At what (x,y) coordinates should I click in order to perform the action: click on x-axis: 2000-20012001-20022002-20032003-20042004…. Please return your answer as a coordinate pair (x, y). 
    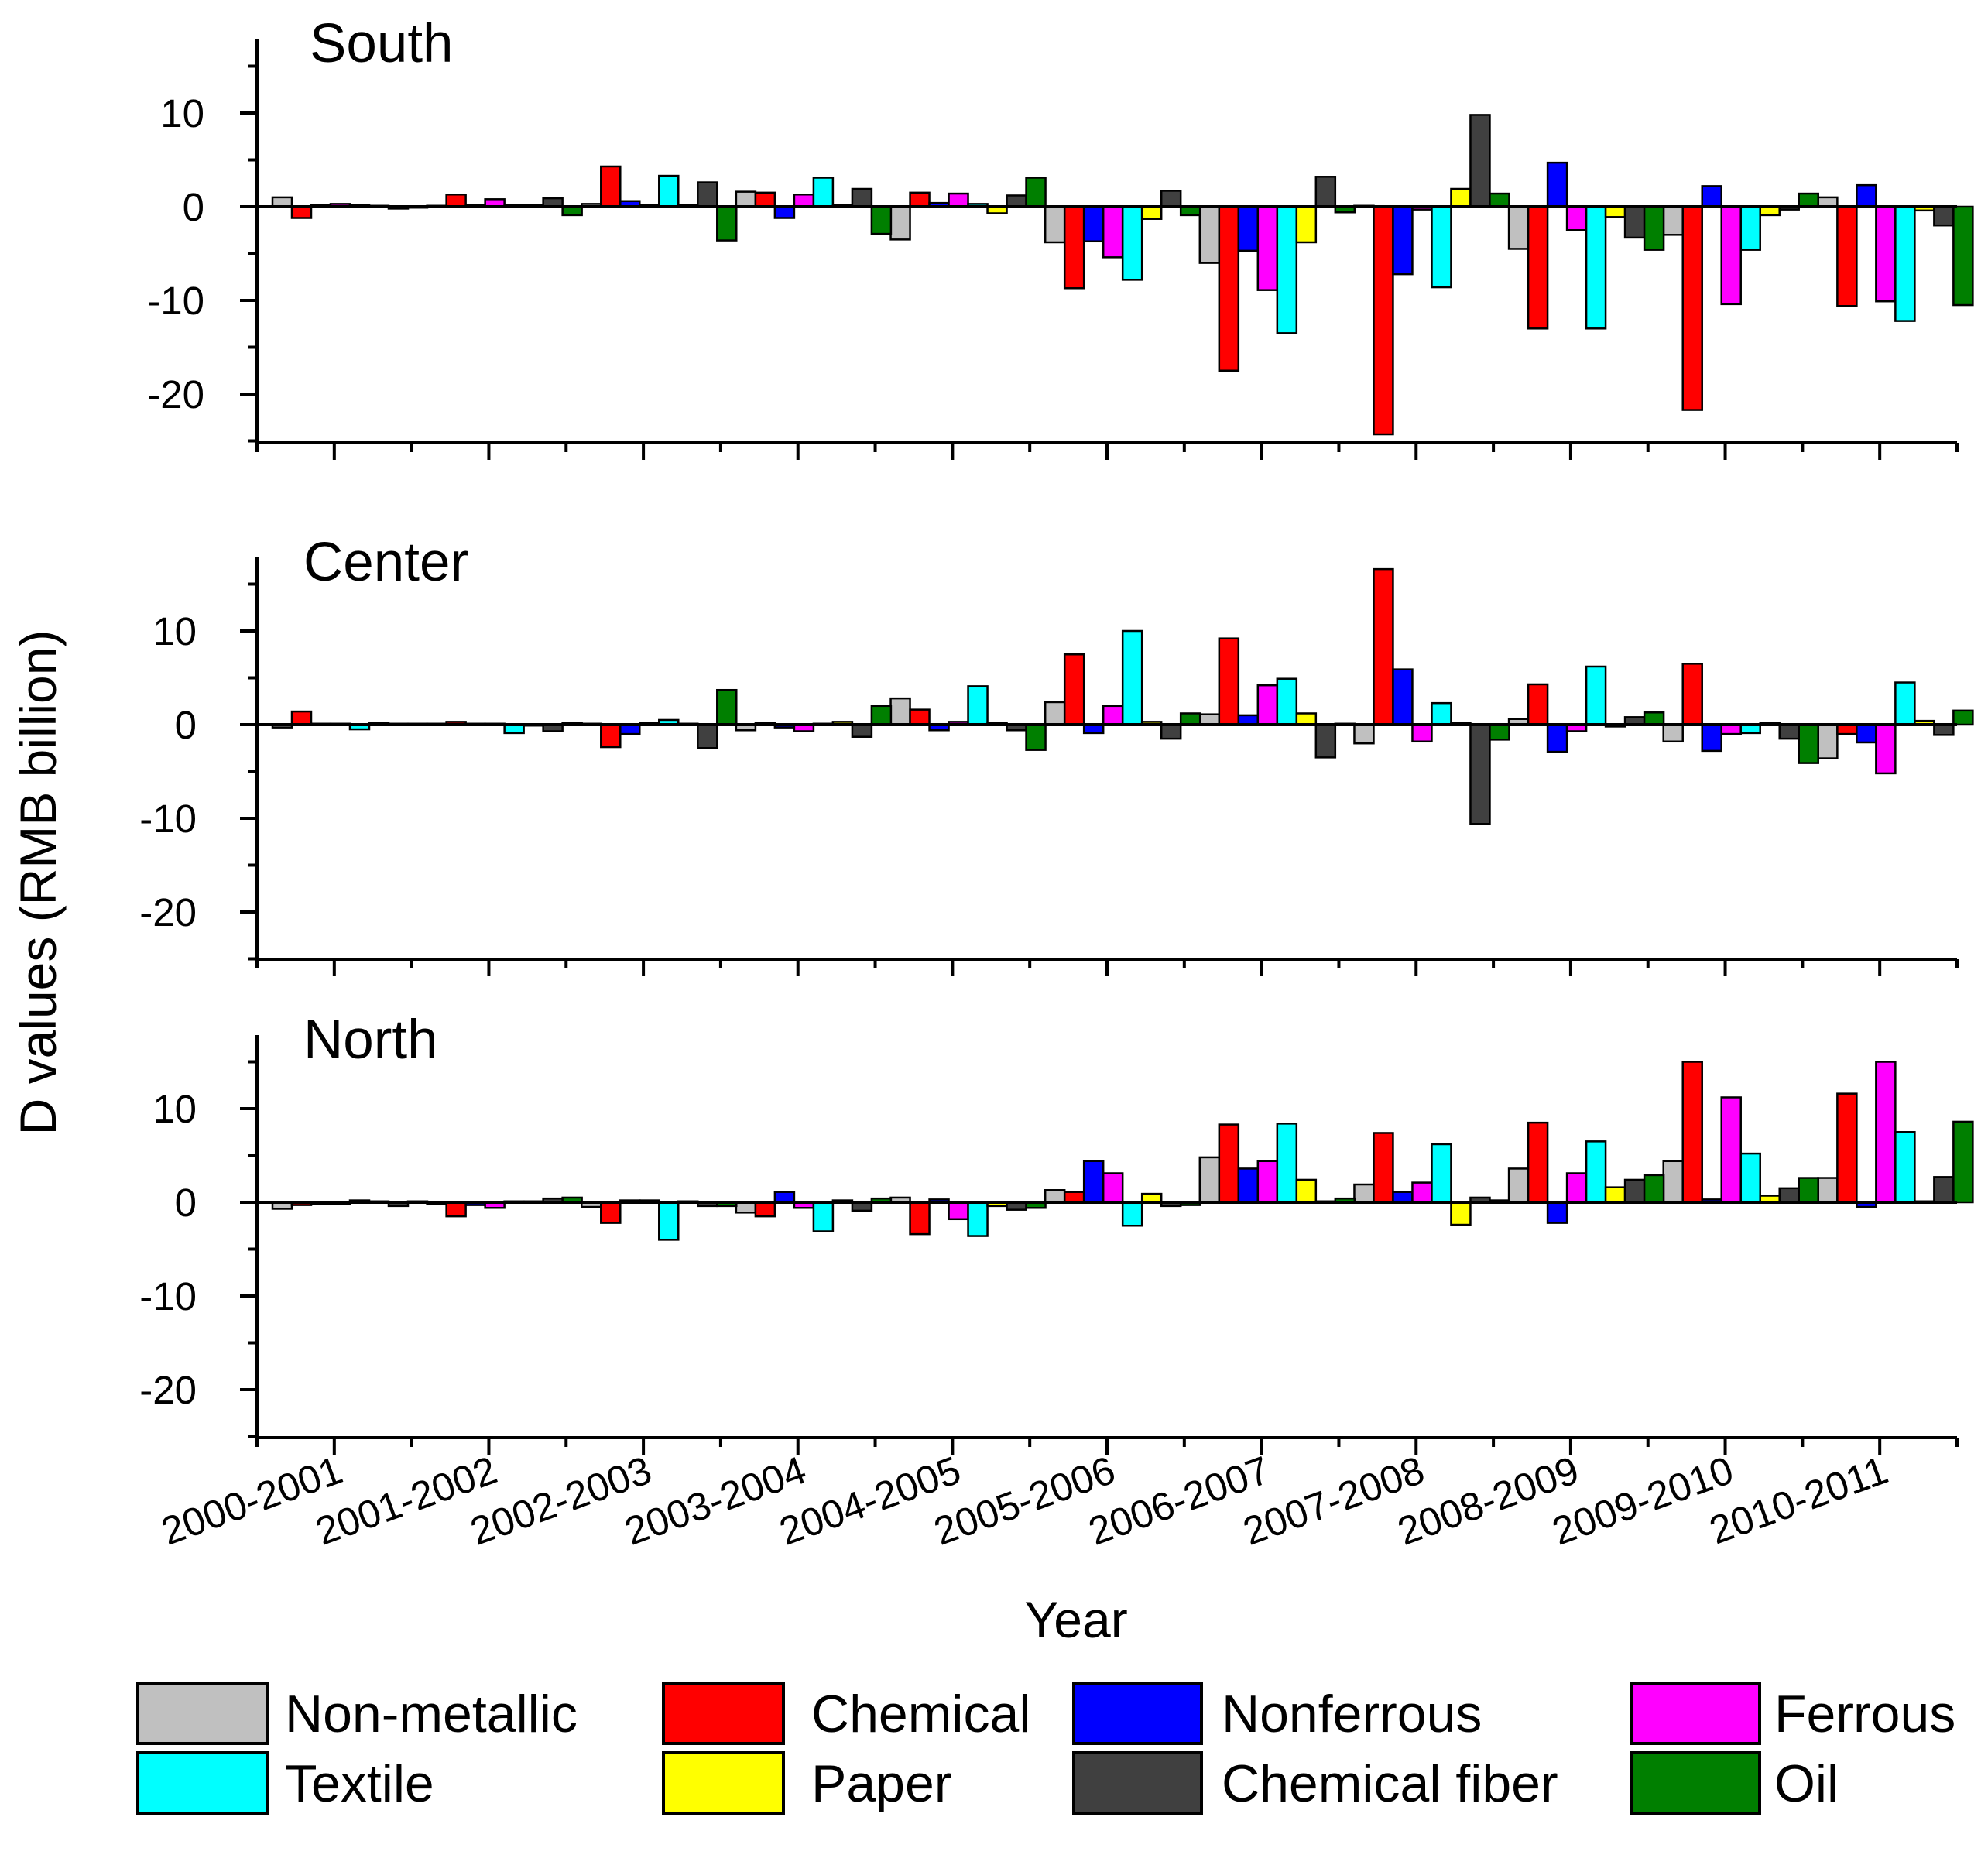
    Looking at the image, I should click on (1025, 1501).